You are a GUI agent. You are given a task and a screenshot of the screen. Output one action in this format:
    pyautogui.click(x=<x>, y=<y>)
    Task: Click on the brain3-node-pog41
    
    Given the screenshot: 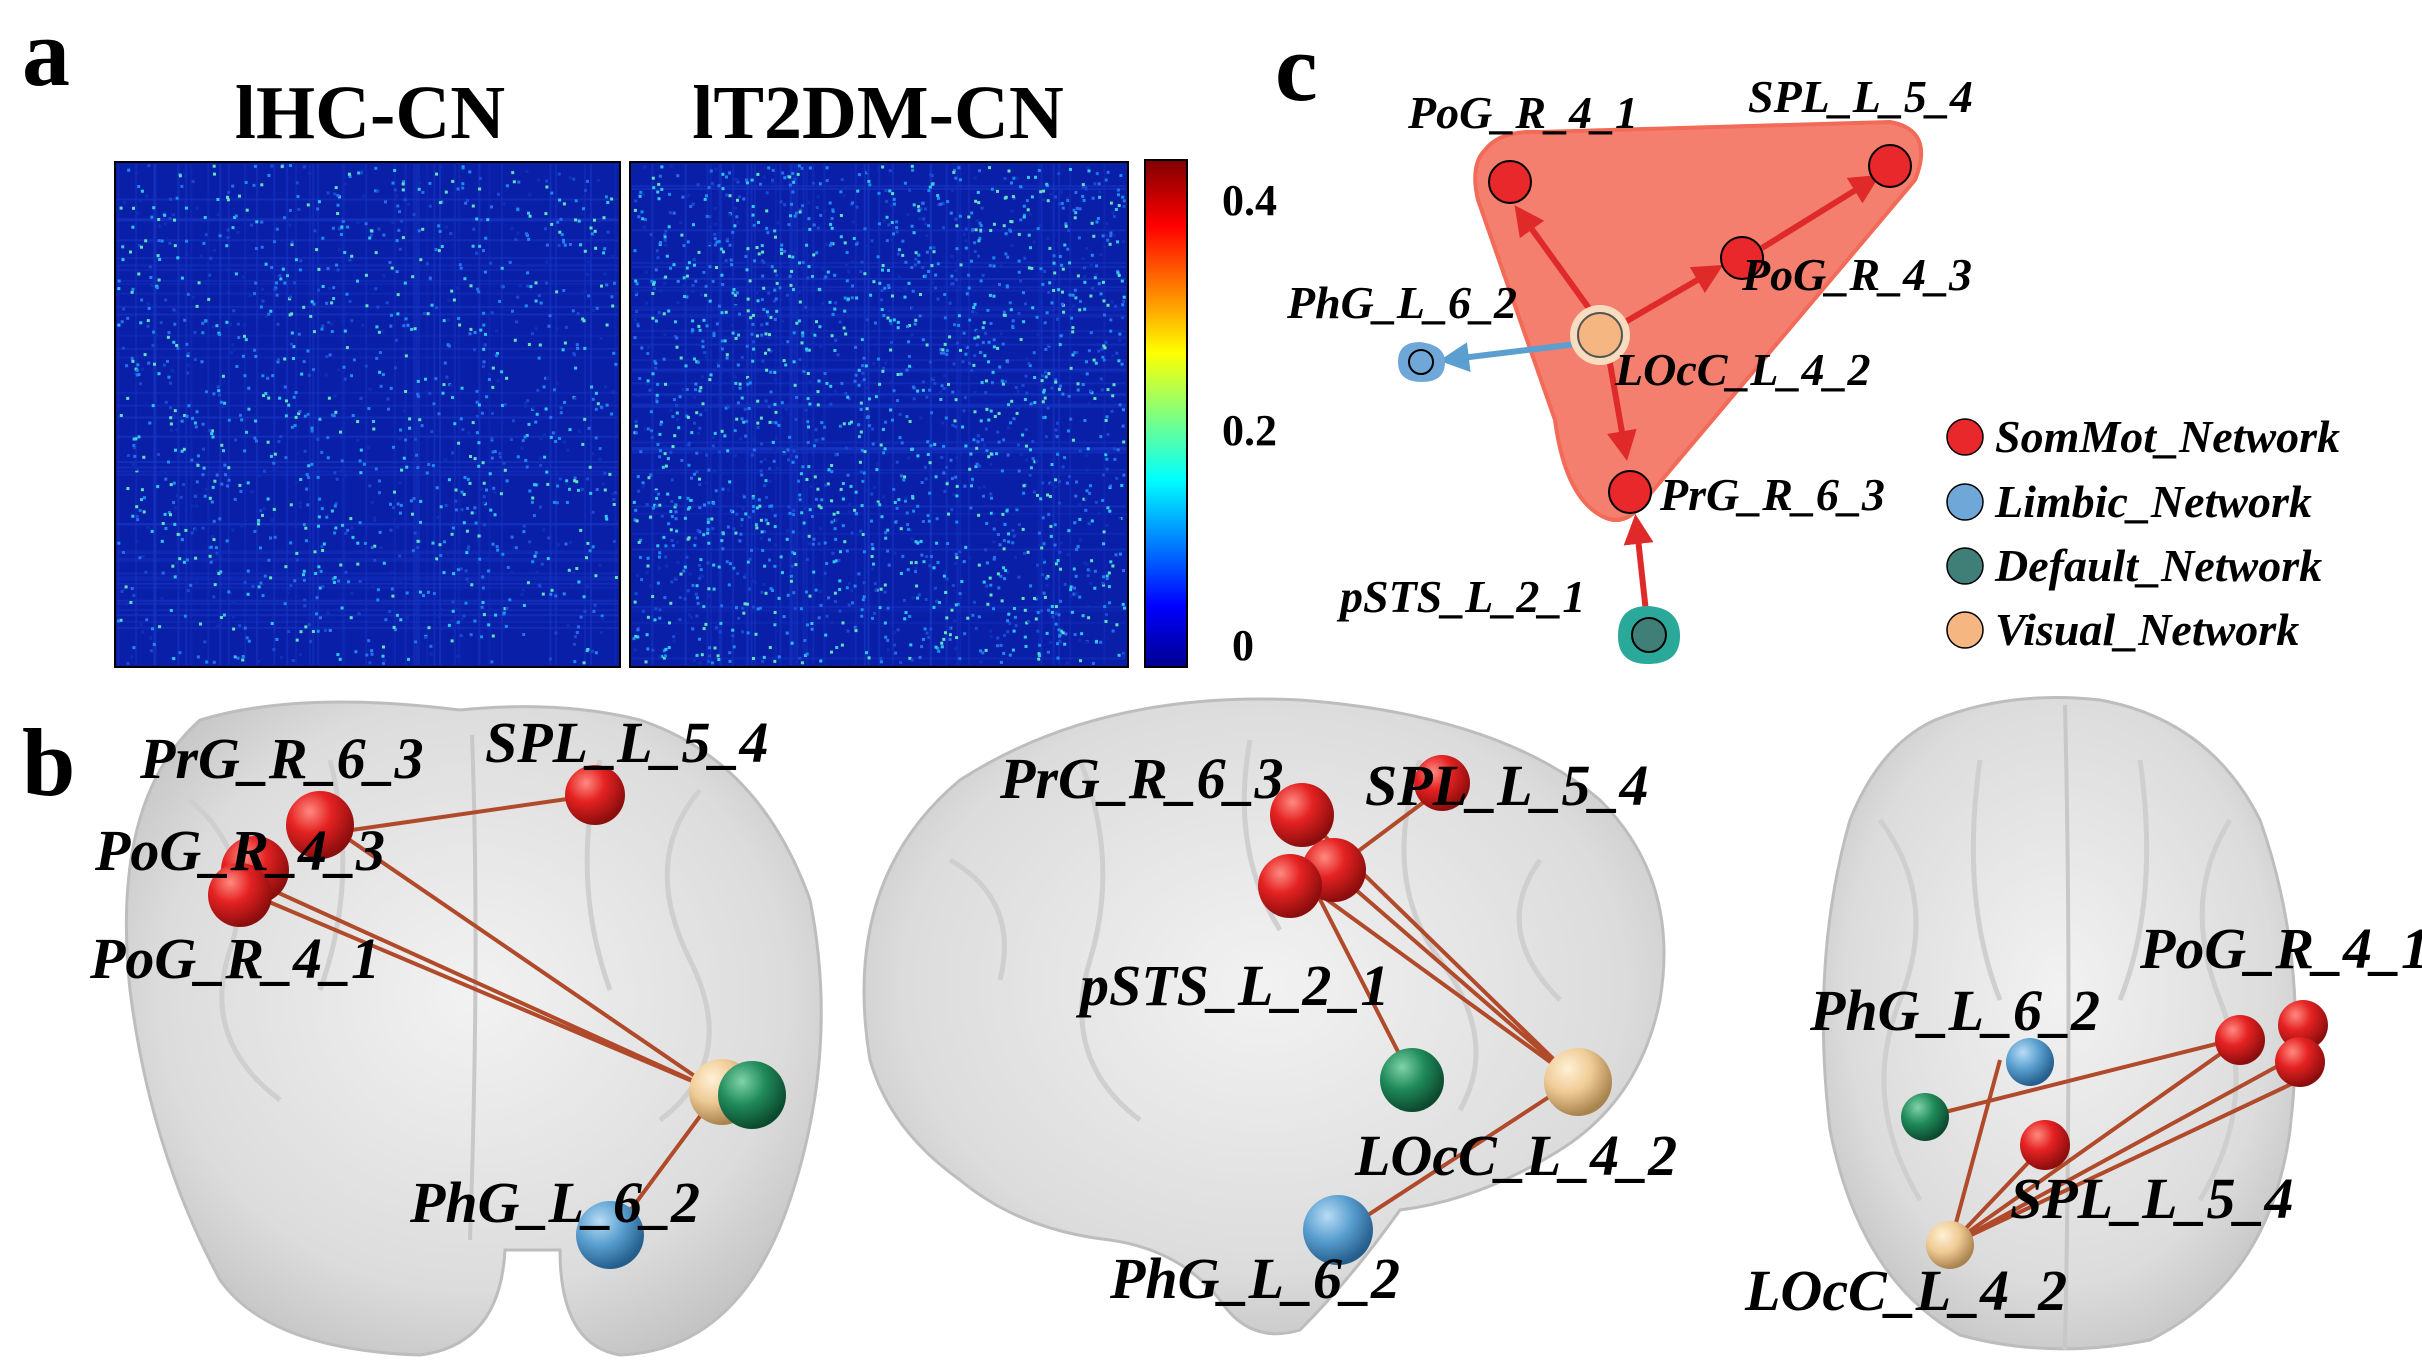 What is the action you would take?
    pyautogui.click(x=2303, y=1025)
    